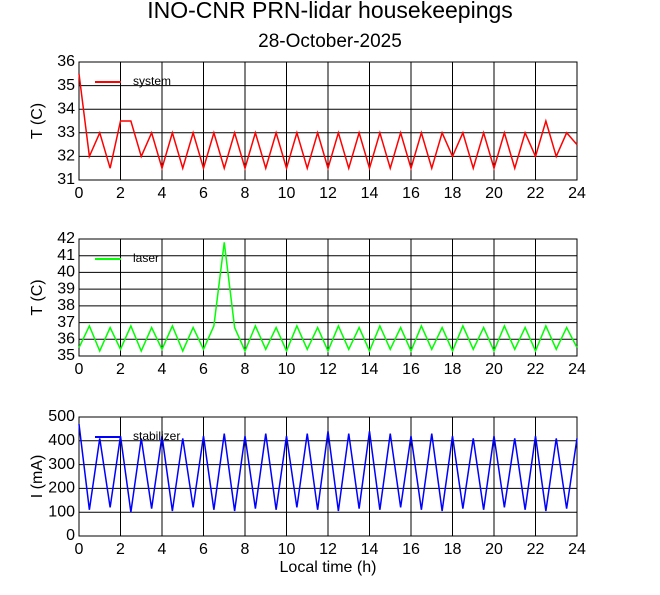 The image size is (660, 595). Describe the element at coordinates (66, 322) in the screenshot. I see `y-tick-label: 37` at that location.